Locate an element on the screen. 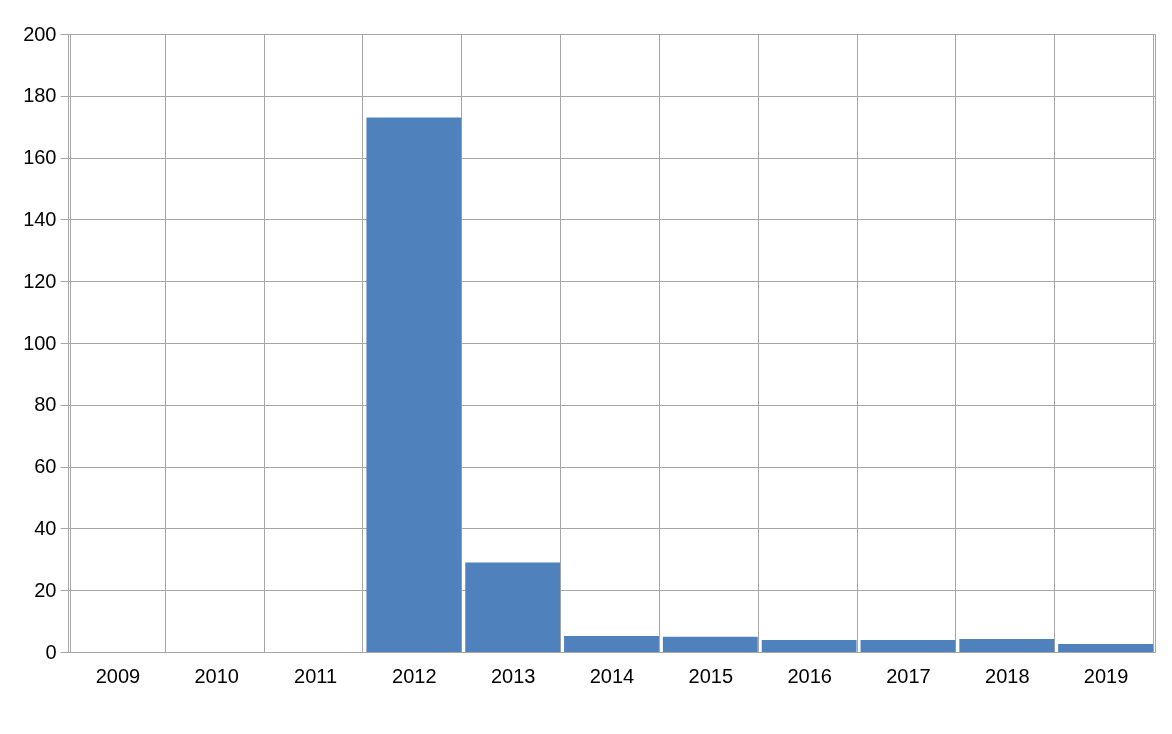 The height and width of the screenshot is (734, 1172). x-tick-label: 2018 is located at coordinates (1007, 675).